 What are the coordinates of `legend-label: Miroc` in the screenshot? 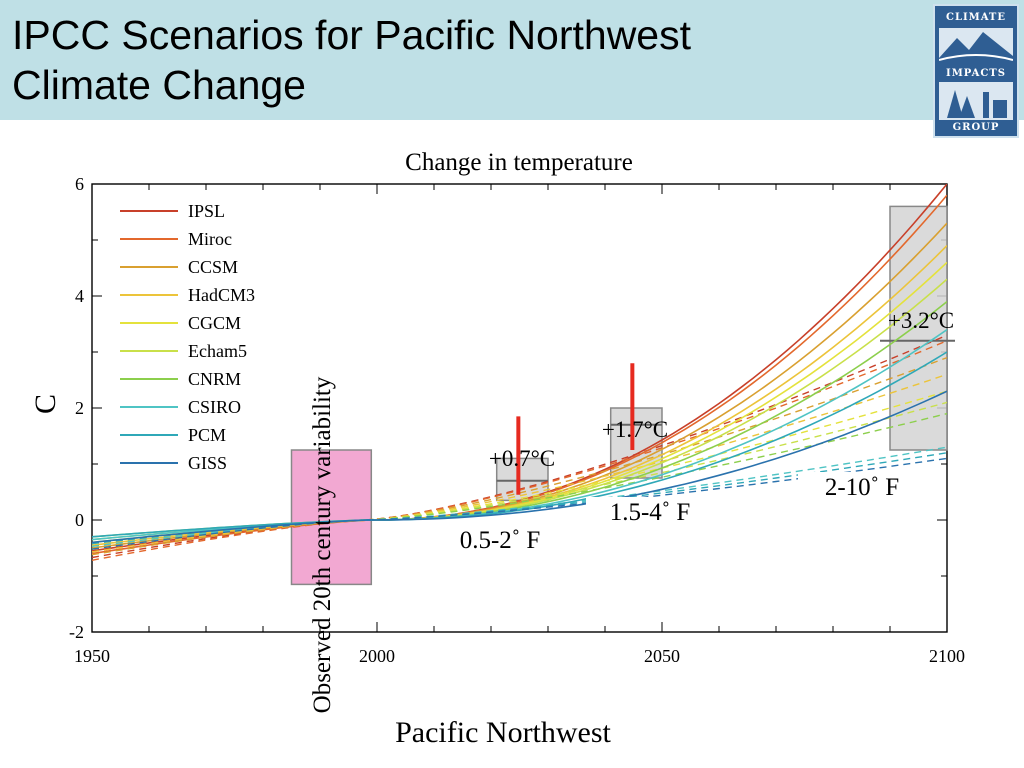 It's located at (210, 239).